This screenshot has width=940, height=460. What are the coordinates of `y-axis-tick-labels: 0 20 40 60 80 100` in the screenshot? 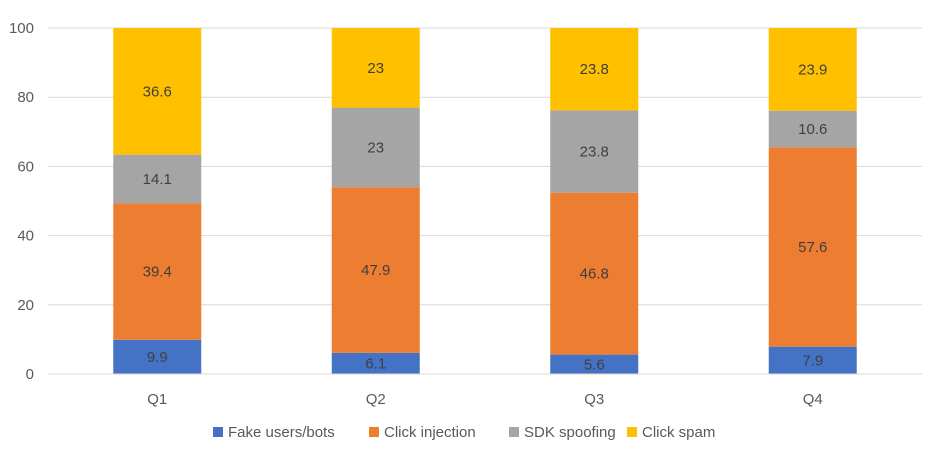 It's located at (21, 201).